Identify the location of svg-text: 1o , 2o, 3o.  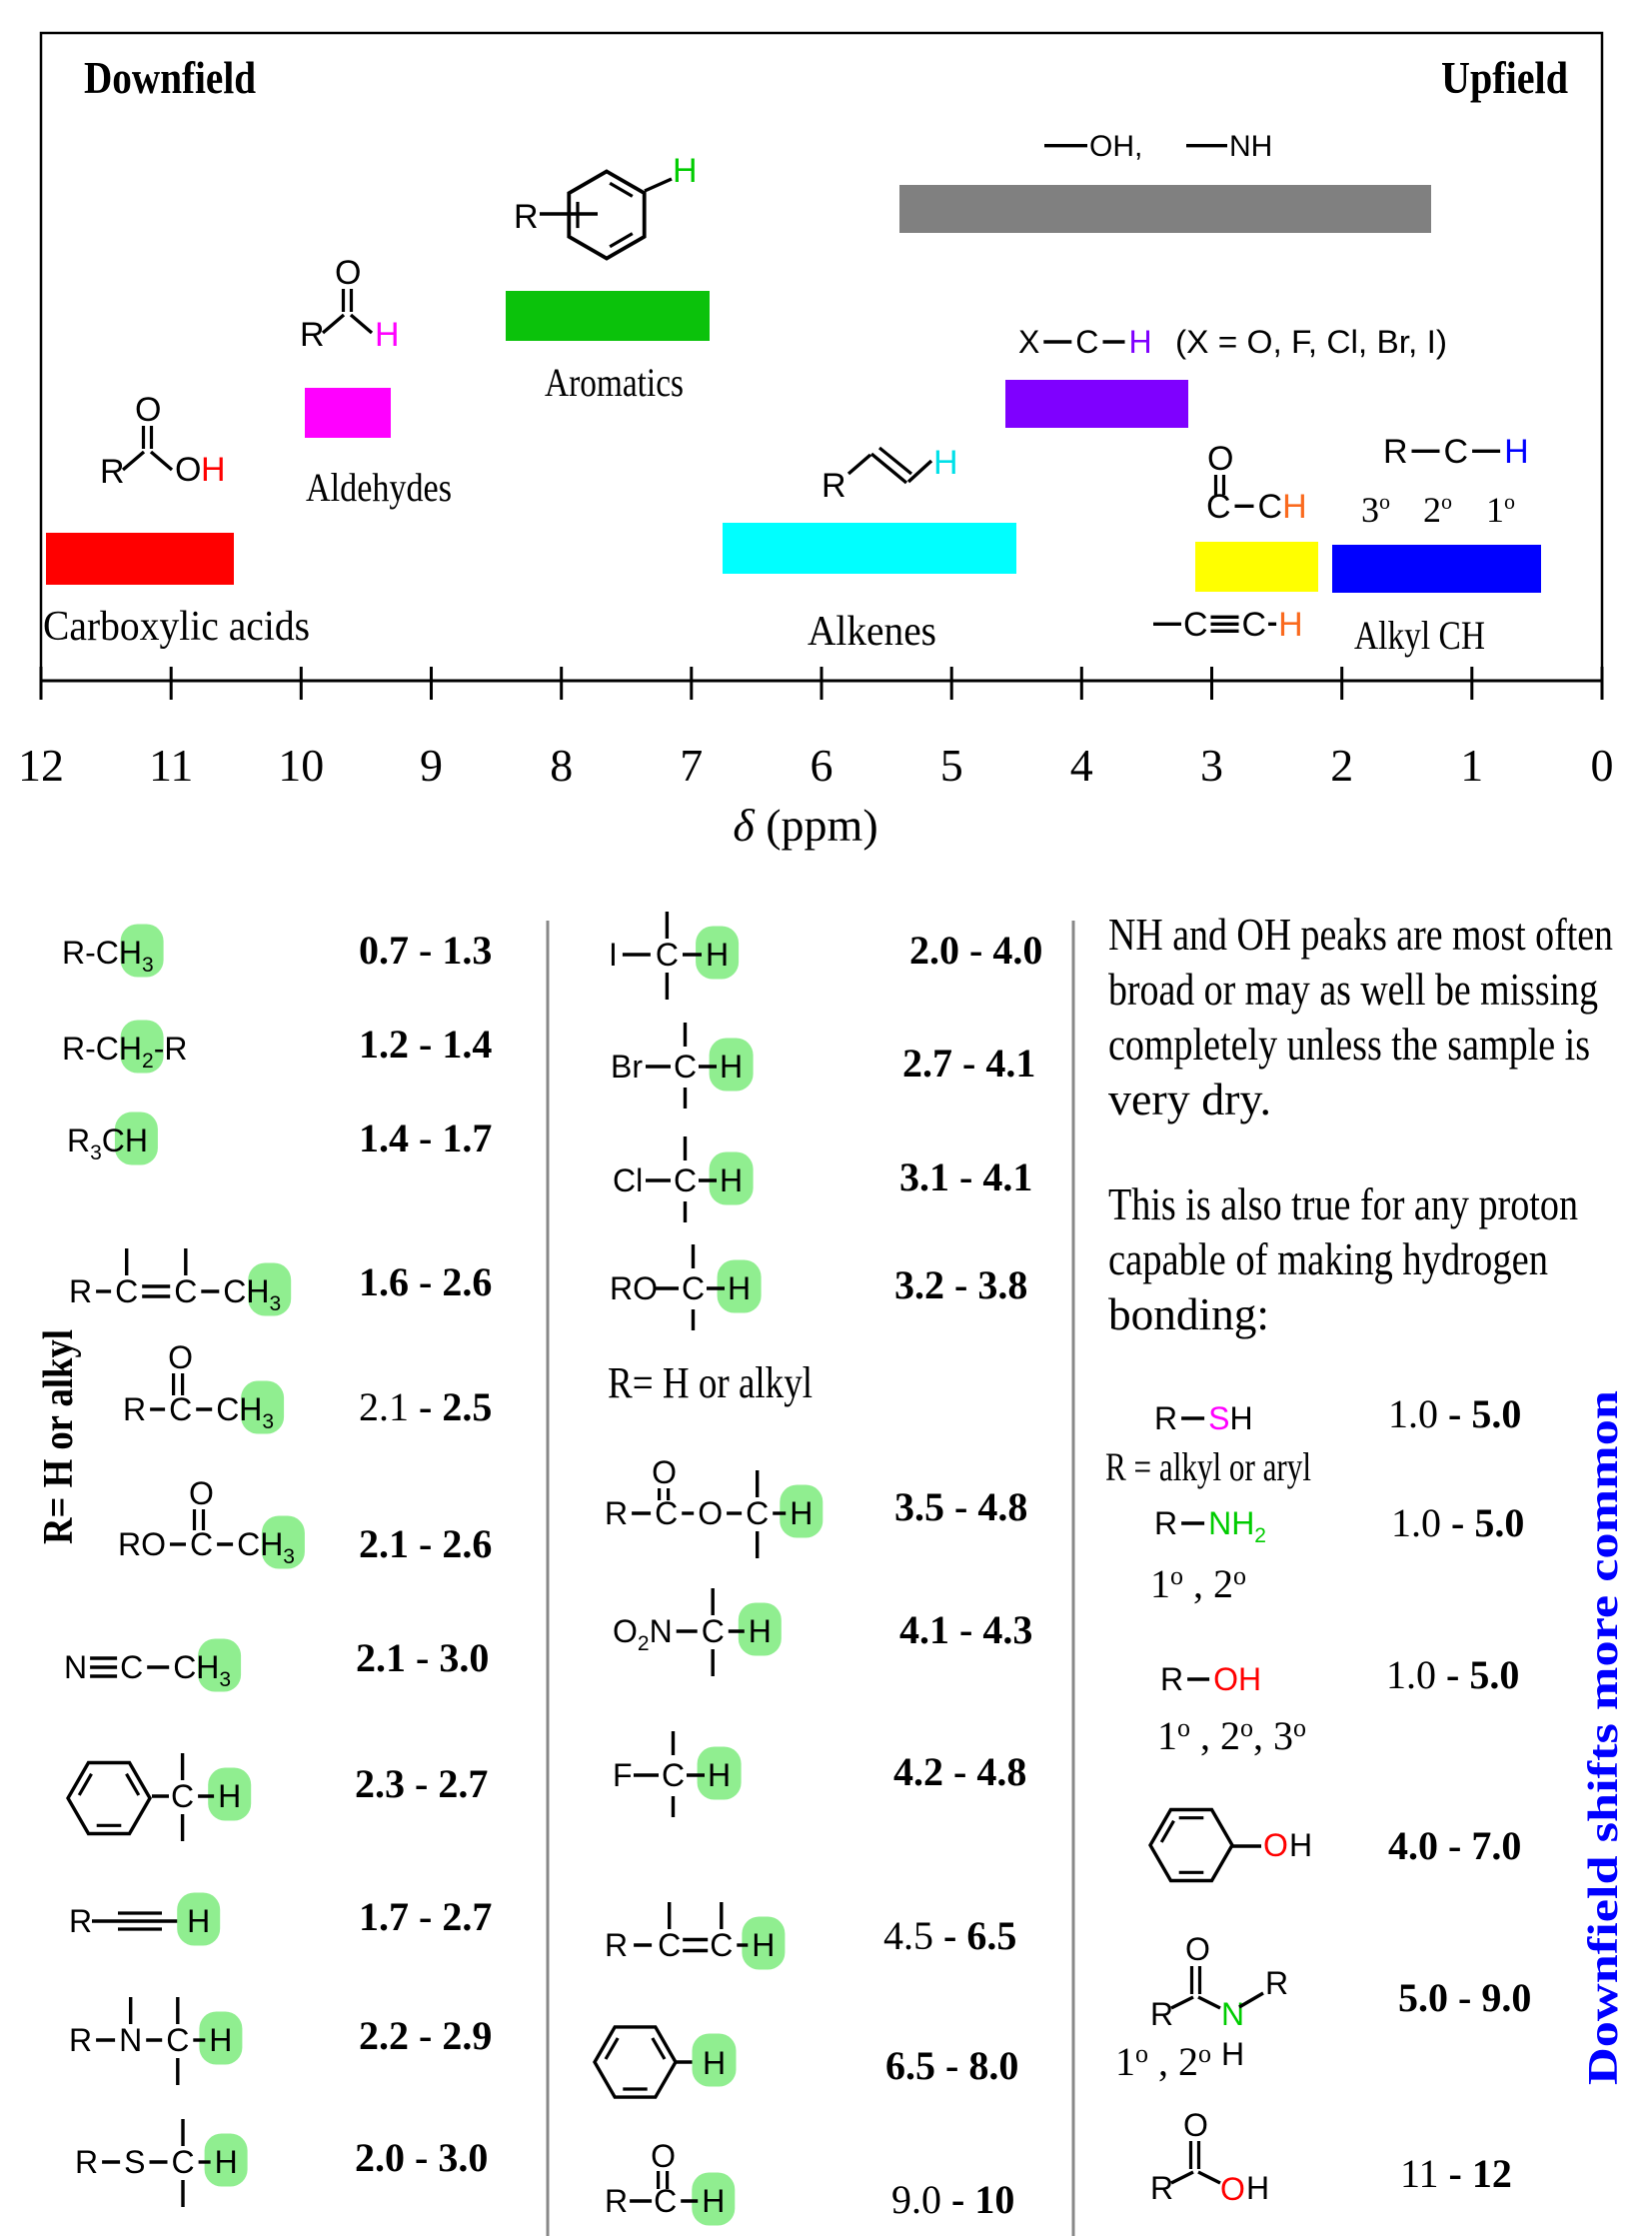
(1231, 1735).